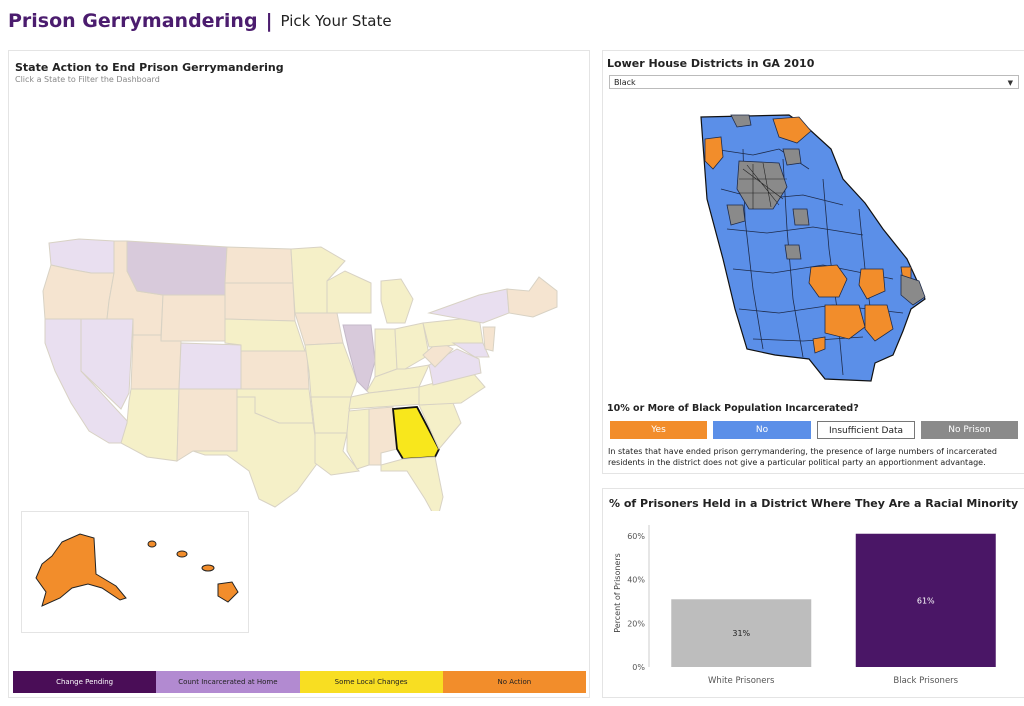 Image resolution: width=1024 pixels, height=706 pixels. I want to click on bar-white-prisoners, so click(741, 633).